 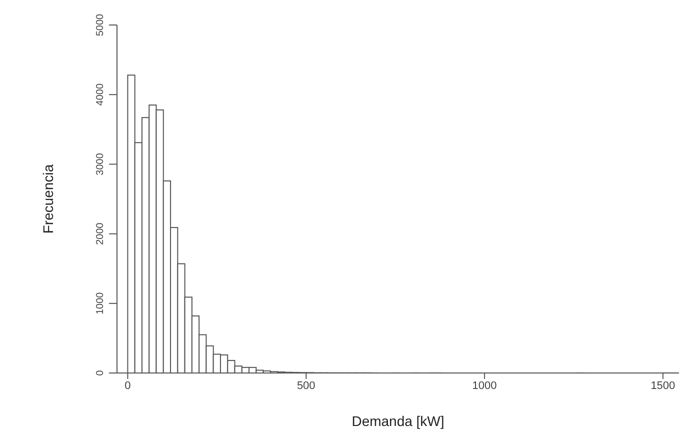 What do you see at coordinates (306, 386) in the screenshot?
I see `x-tick-label: 500` at bounding box center [306, 386].